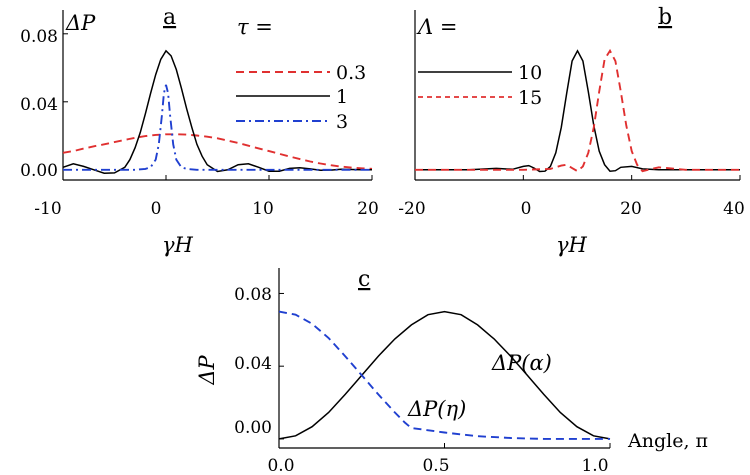 The image size is (750, 475). Describe the element at coordinates (521, 363) in the screenshot. I see `panel-c-annotation-alpha: ΔP(α)` at that location.